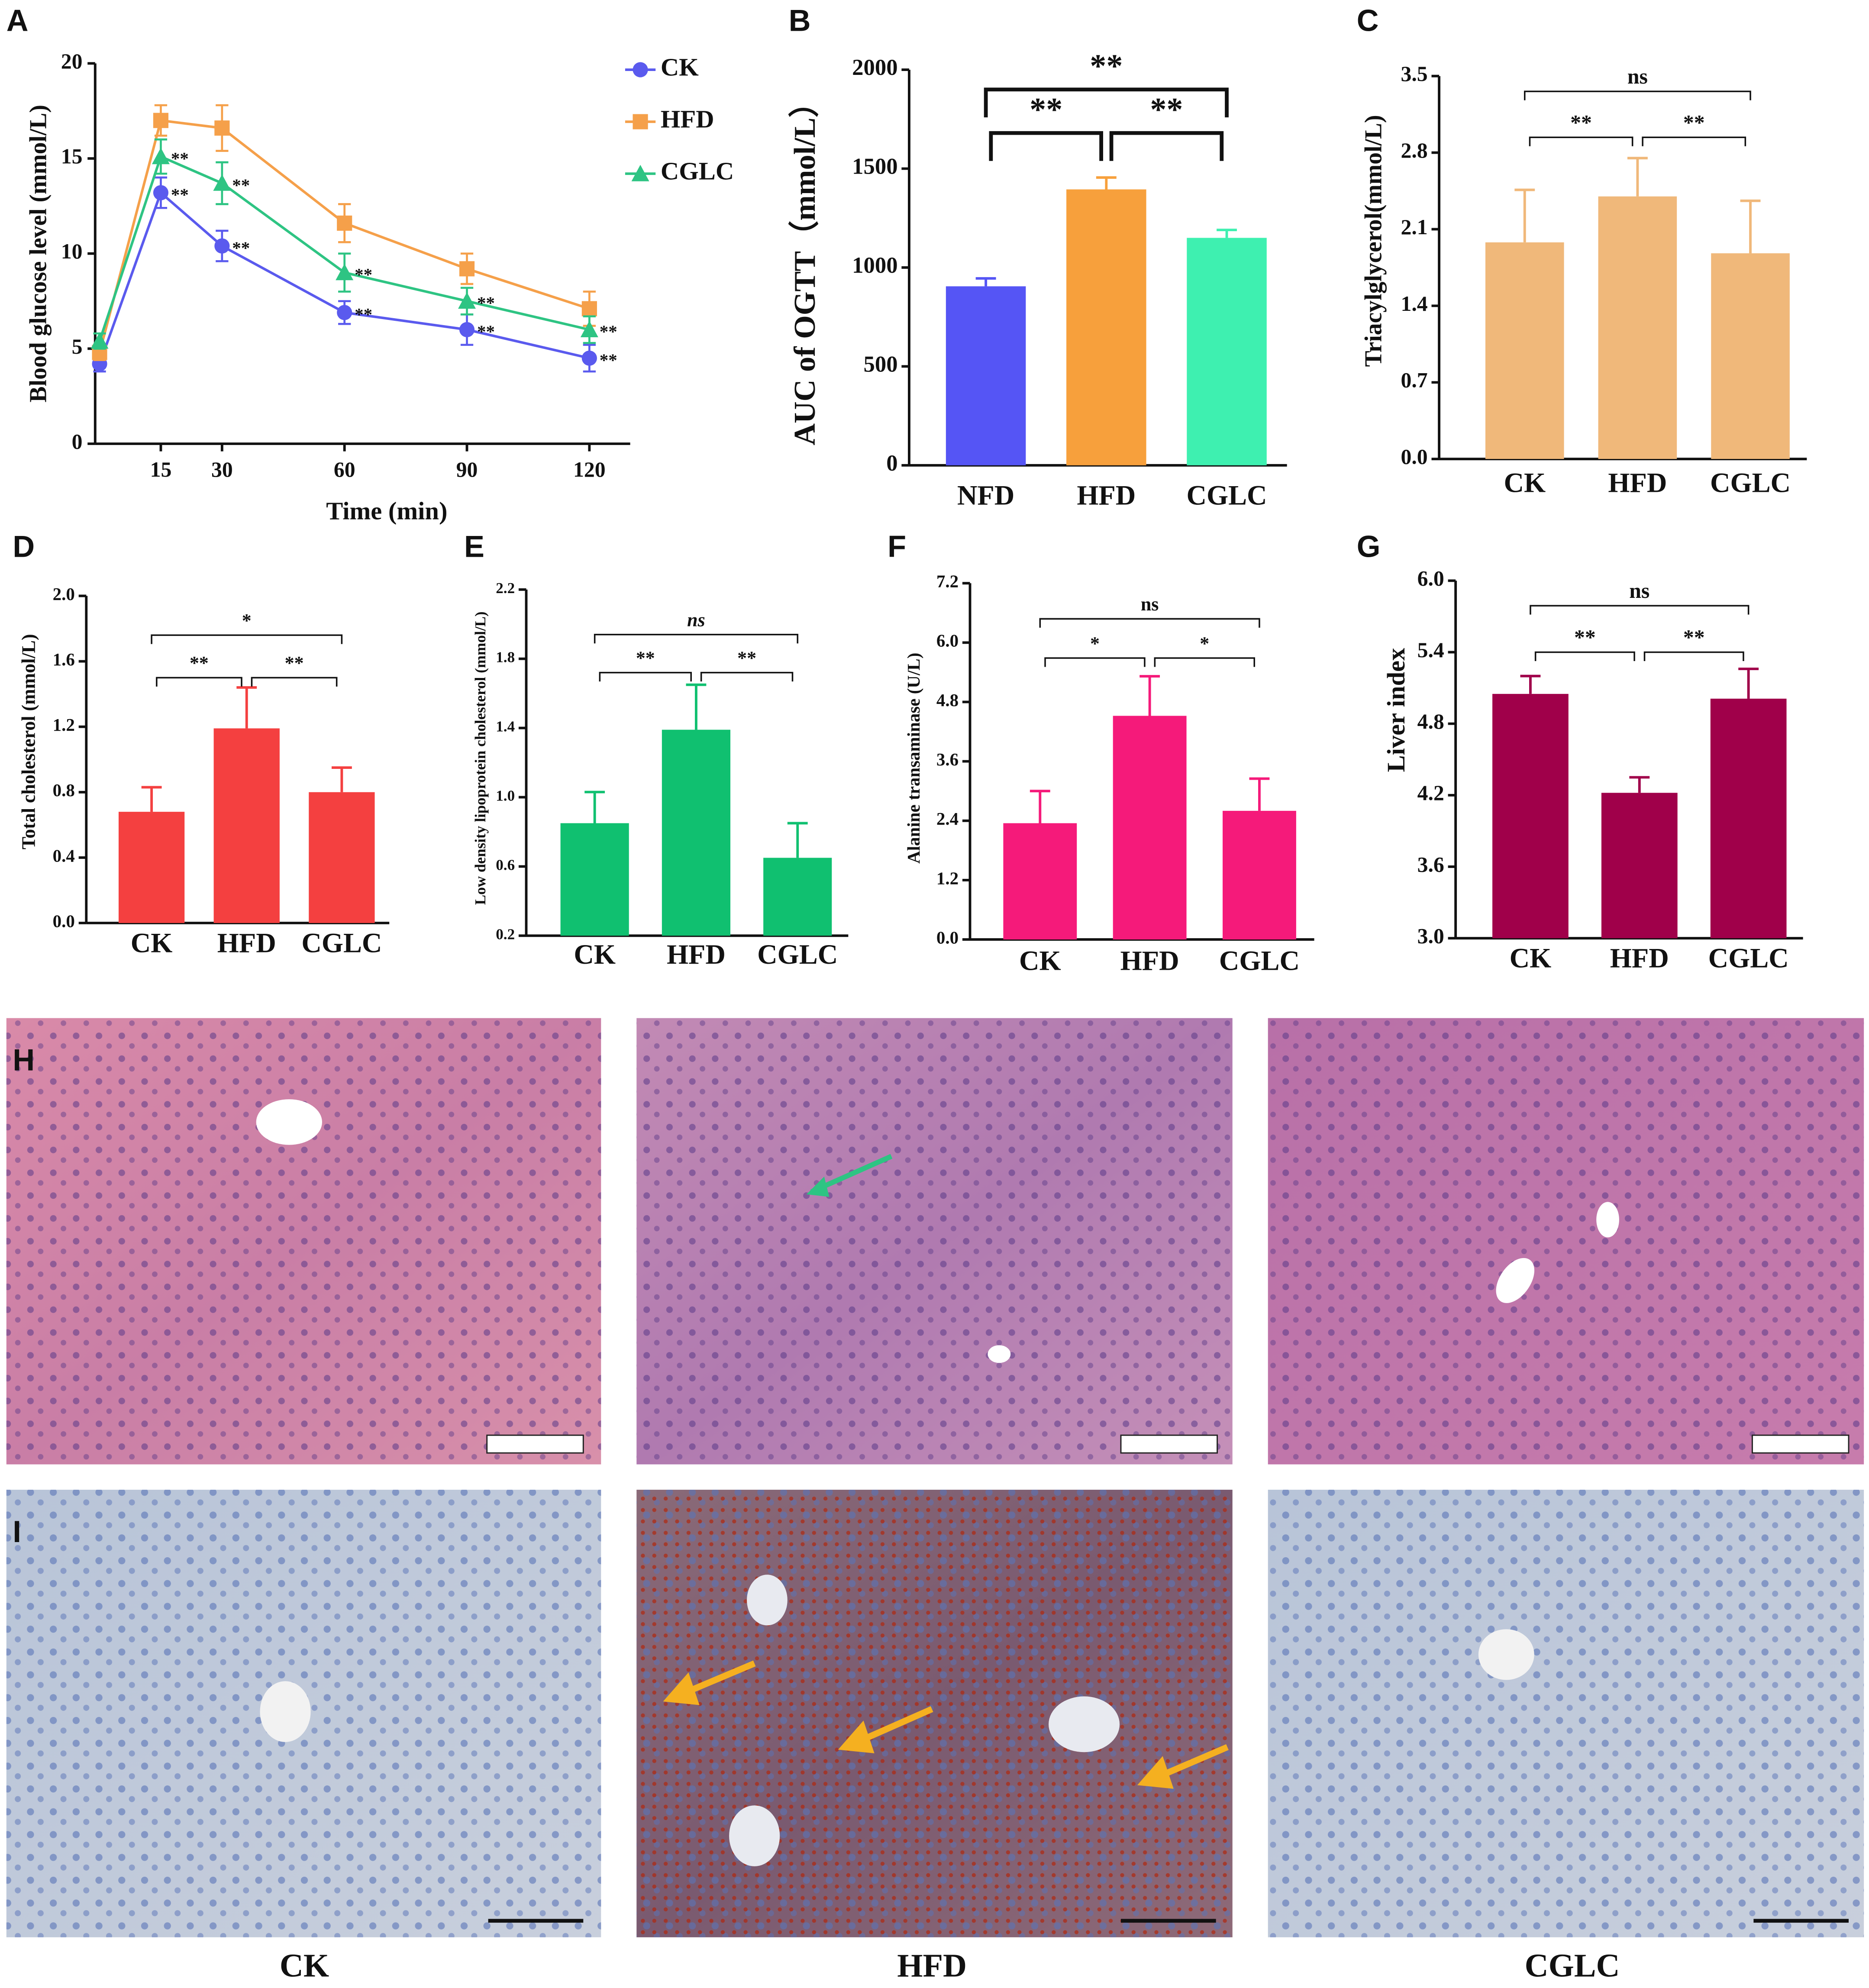 The image size is (1869, 1988). What do you see at coordinates (985, 496) in the screenshot?
I see `x-tick-label: NFD` at bounding box center [985, 496].